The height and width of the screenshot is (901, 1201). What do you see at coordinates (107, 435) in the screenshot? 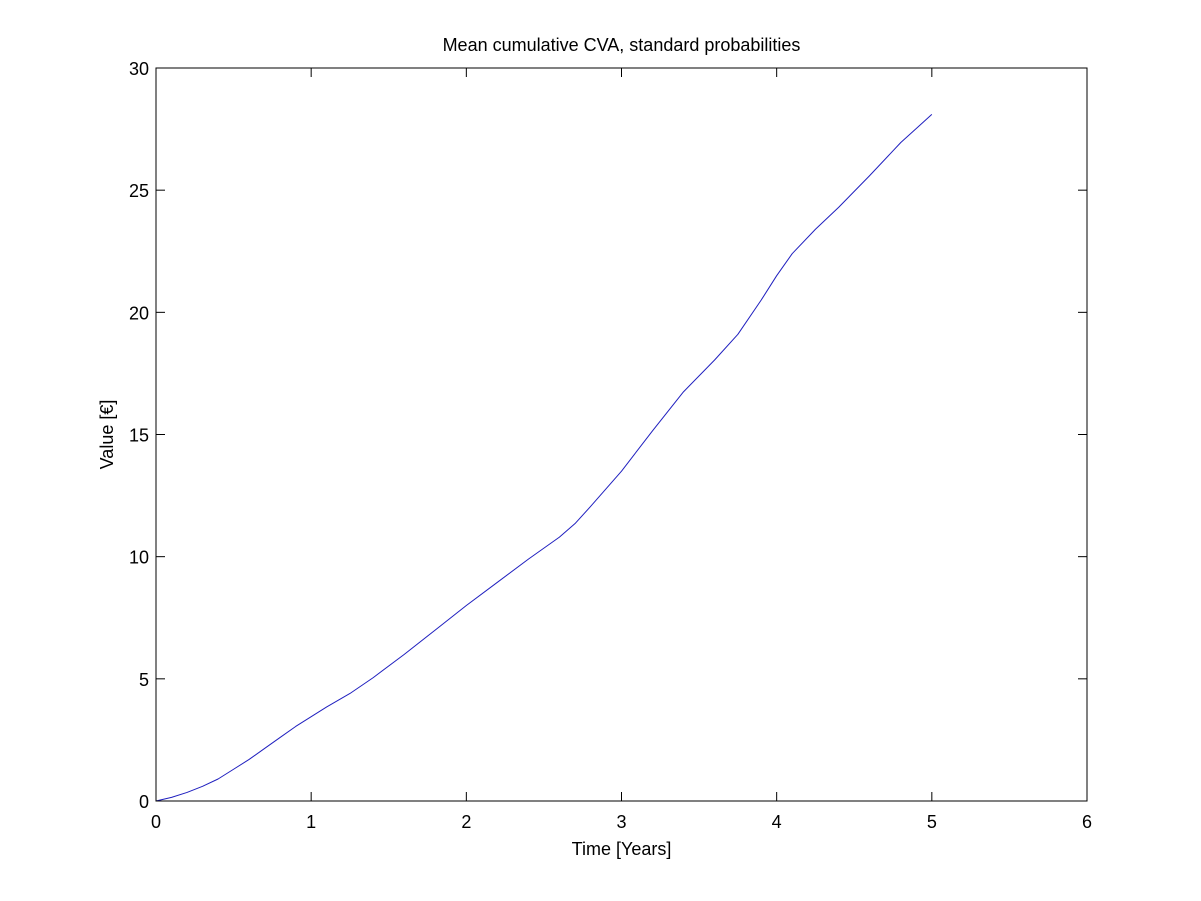
I see `y-axis-title: Value [€]` at bounding box center [107, 435].